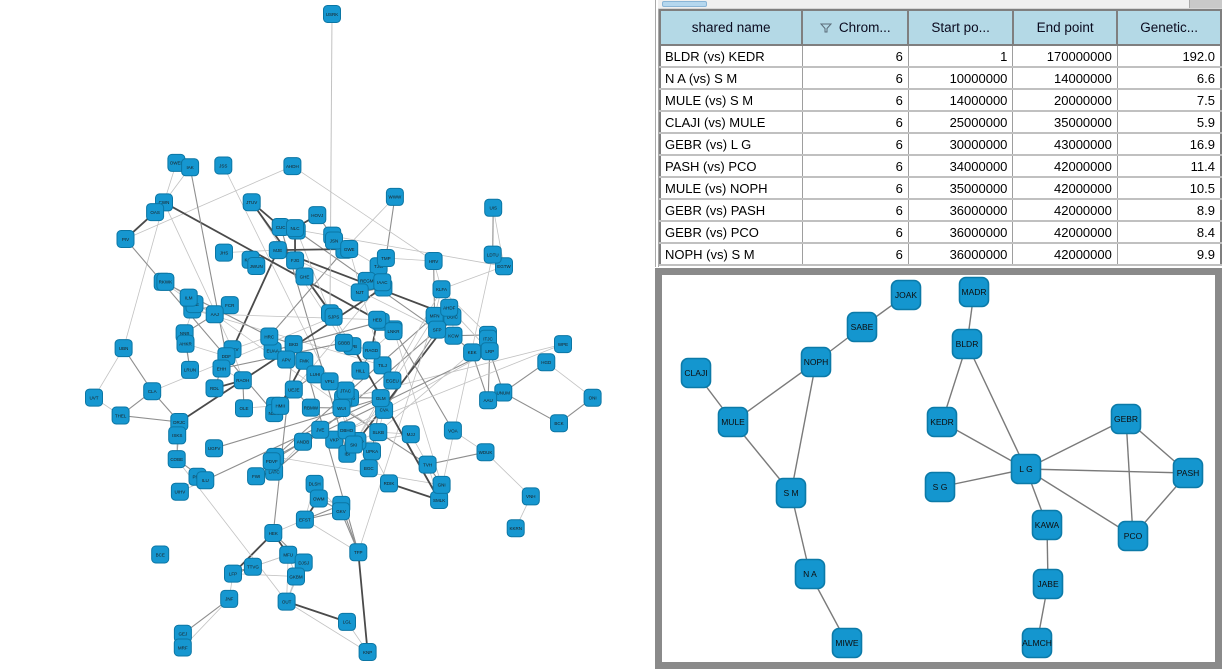  I want to click on overview-node: ANDB, so click(303, 441).